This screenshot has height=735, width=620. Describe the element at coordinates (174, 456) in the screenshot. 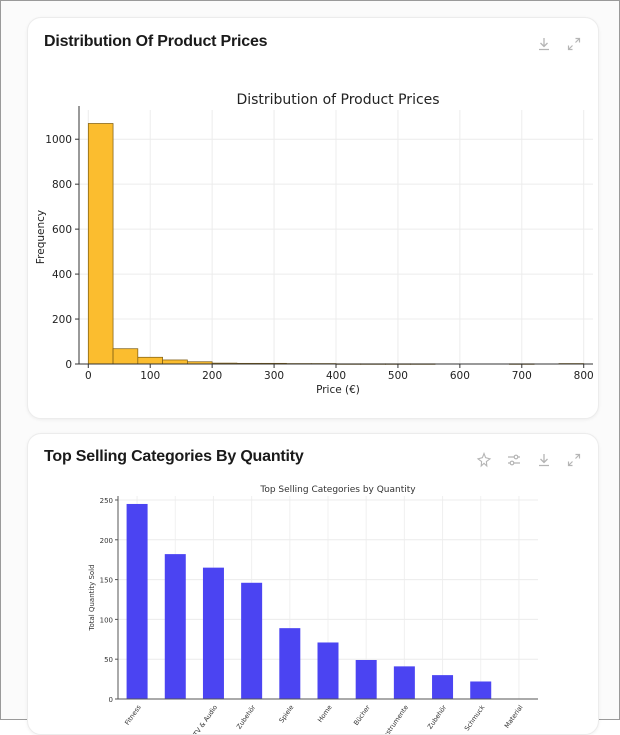

I see `card-title: Top Selling Categories By Quantity` at that location.